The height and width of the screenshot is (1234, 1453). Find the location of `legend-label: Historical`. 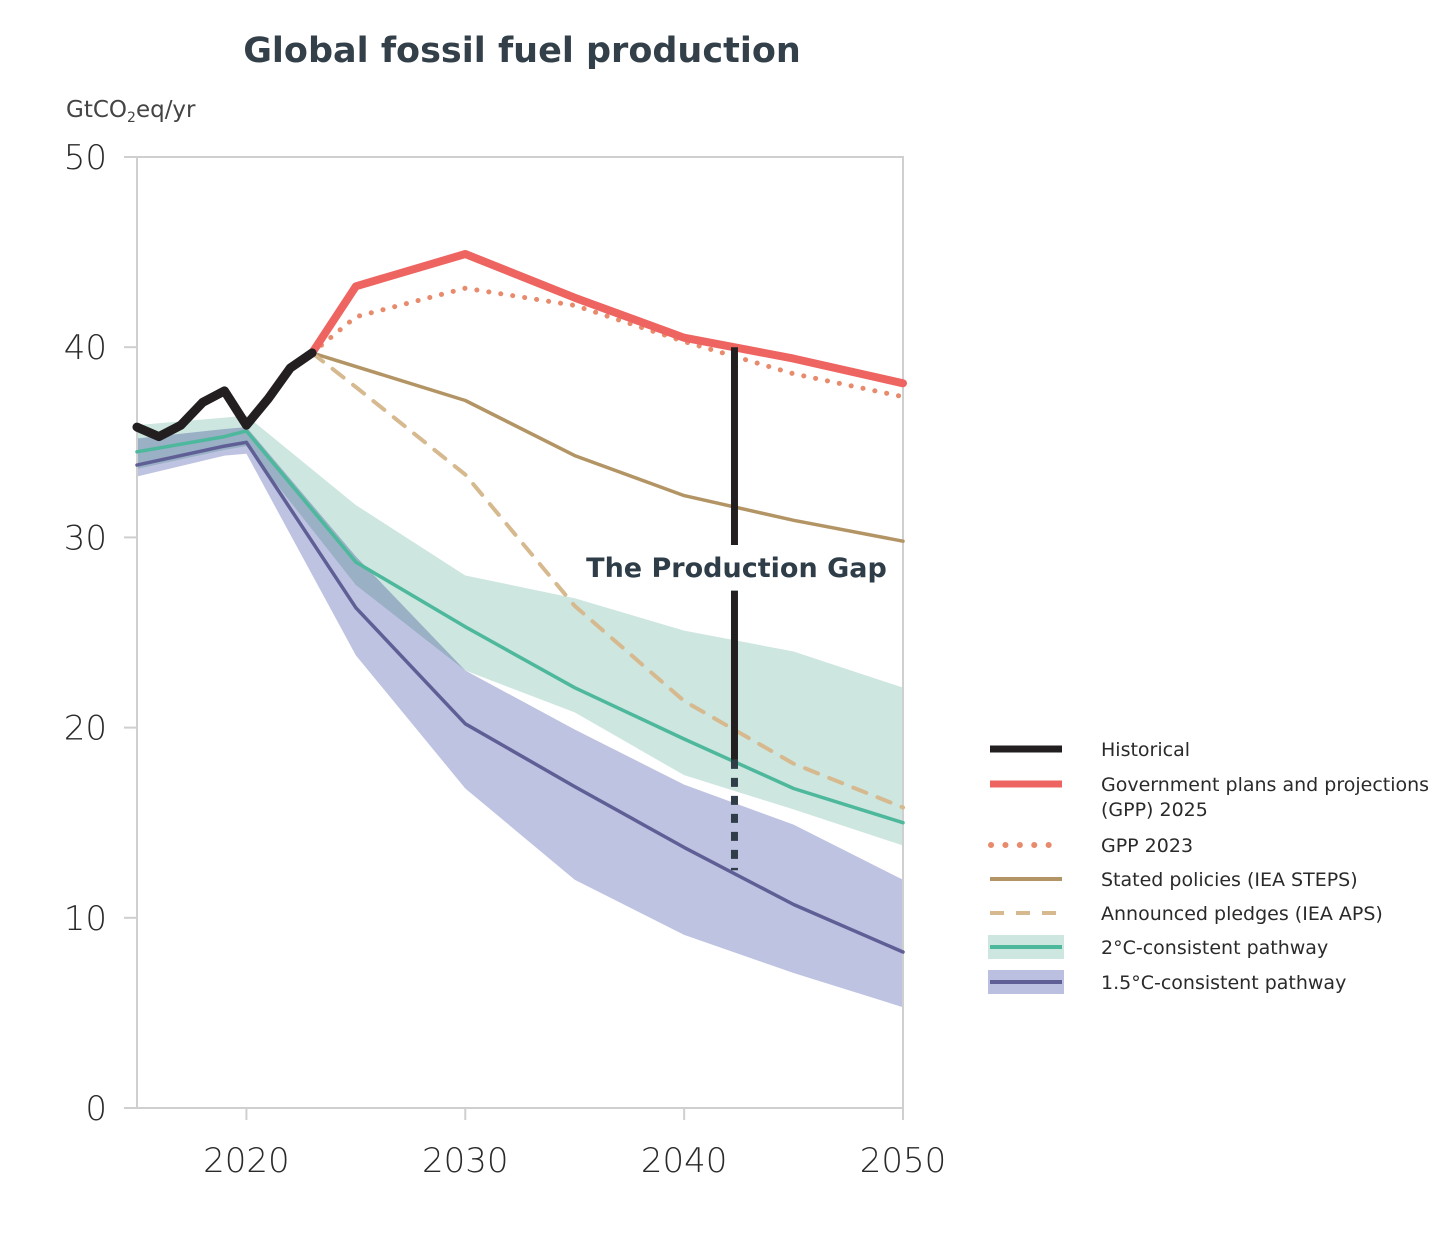

legend-label: Historical is located at coordinates (1145, 750).